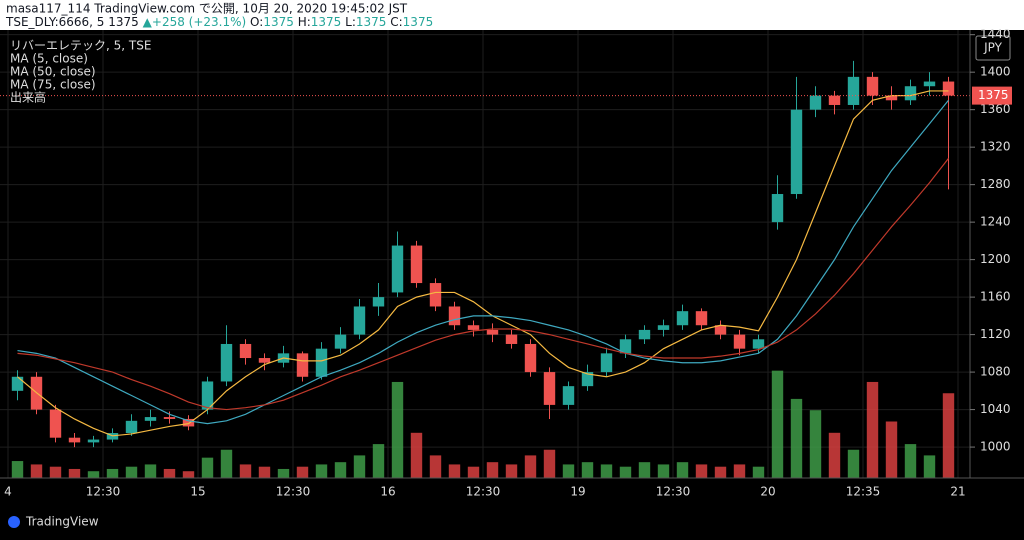 The image size is (1024, 540). Describe the element at coordinates (53, 85) in the screenshot. I see `legend-entry: MA (75, close)` at that location.